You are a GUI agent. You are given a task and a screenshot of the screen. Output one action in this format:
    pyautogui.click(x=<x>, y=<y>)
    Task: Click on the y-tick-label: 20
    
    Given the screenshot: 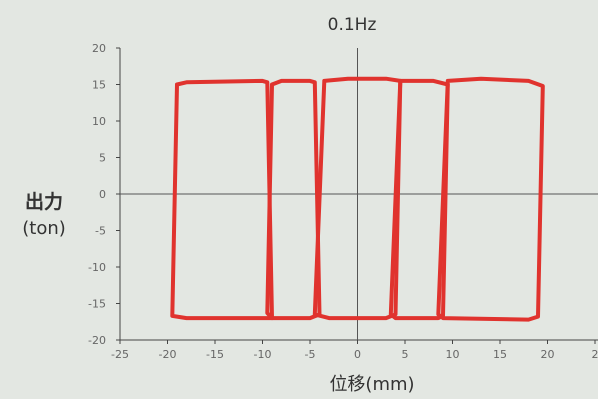 What is the action you would take?
    pyautogui.click(x=99, y=48)
    